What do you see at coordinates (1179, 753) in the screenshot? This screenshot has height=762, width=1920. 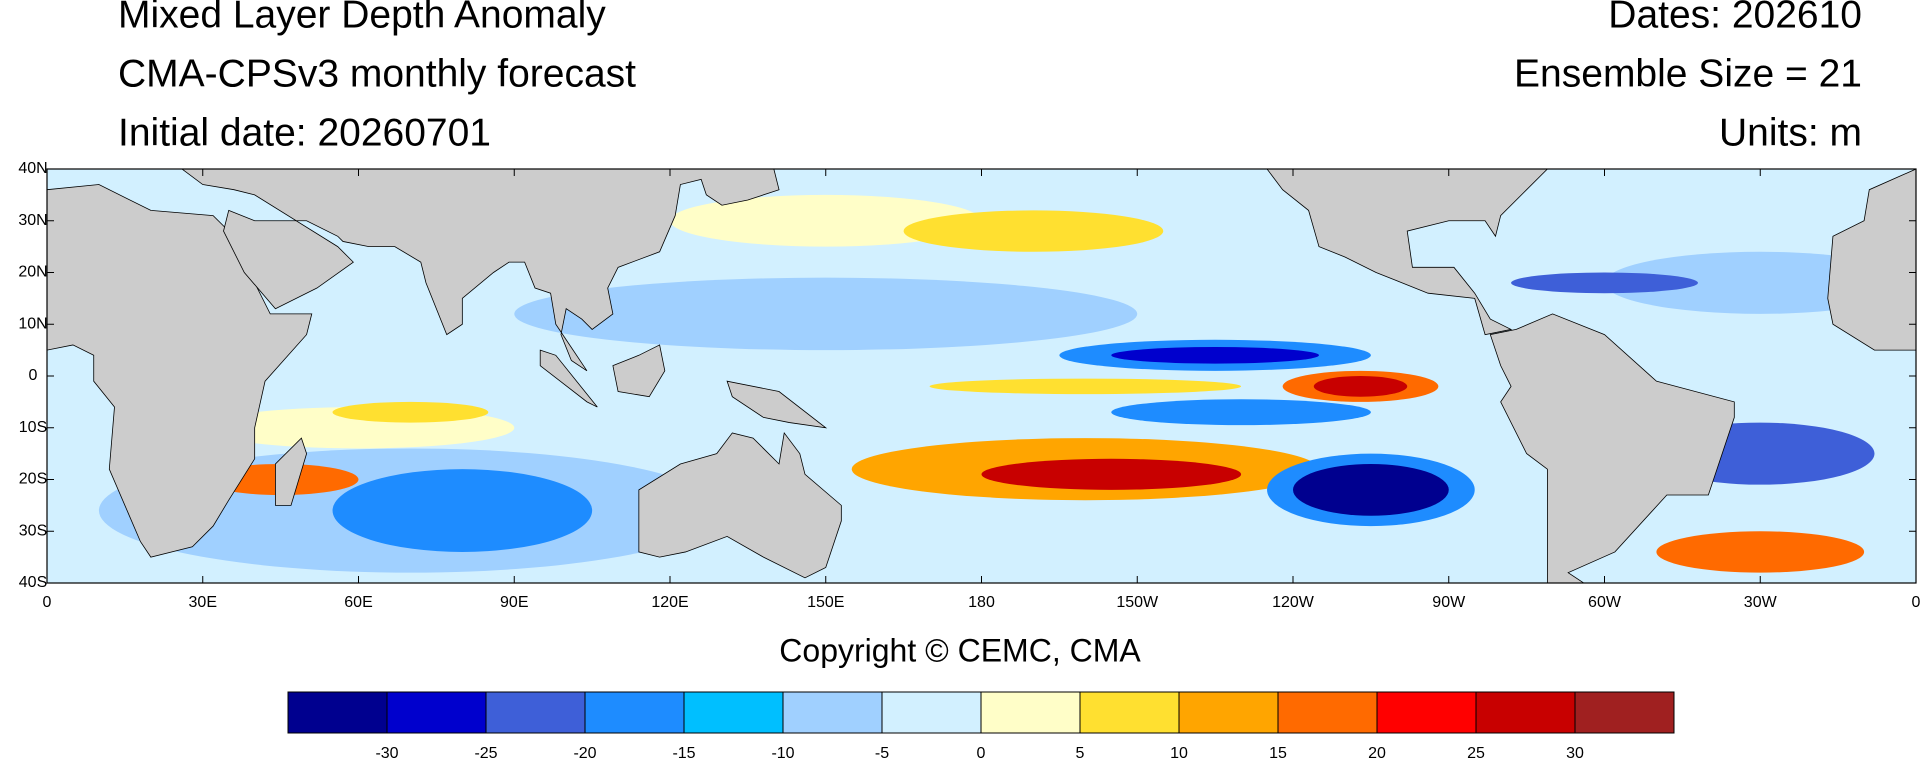 I see `colorbar-label: 10` at bounding box center [1179, 753].